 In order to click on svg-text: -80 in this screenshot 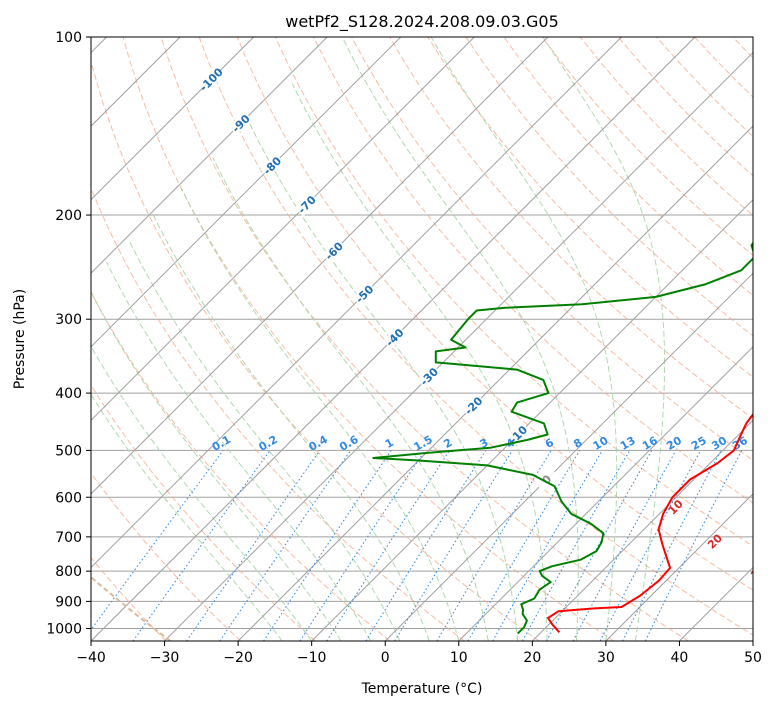, I will do `click(272, 165)`.